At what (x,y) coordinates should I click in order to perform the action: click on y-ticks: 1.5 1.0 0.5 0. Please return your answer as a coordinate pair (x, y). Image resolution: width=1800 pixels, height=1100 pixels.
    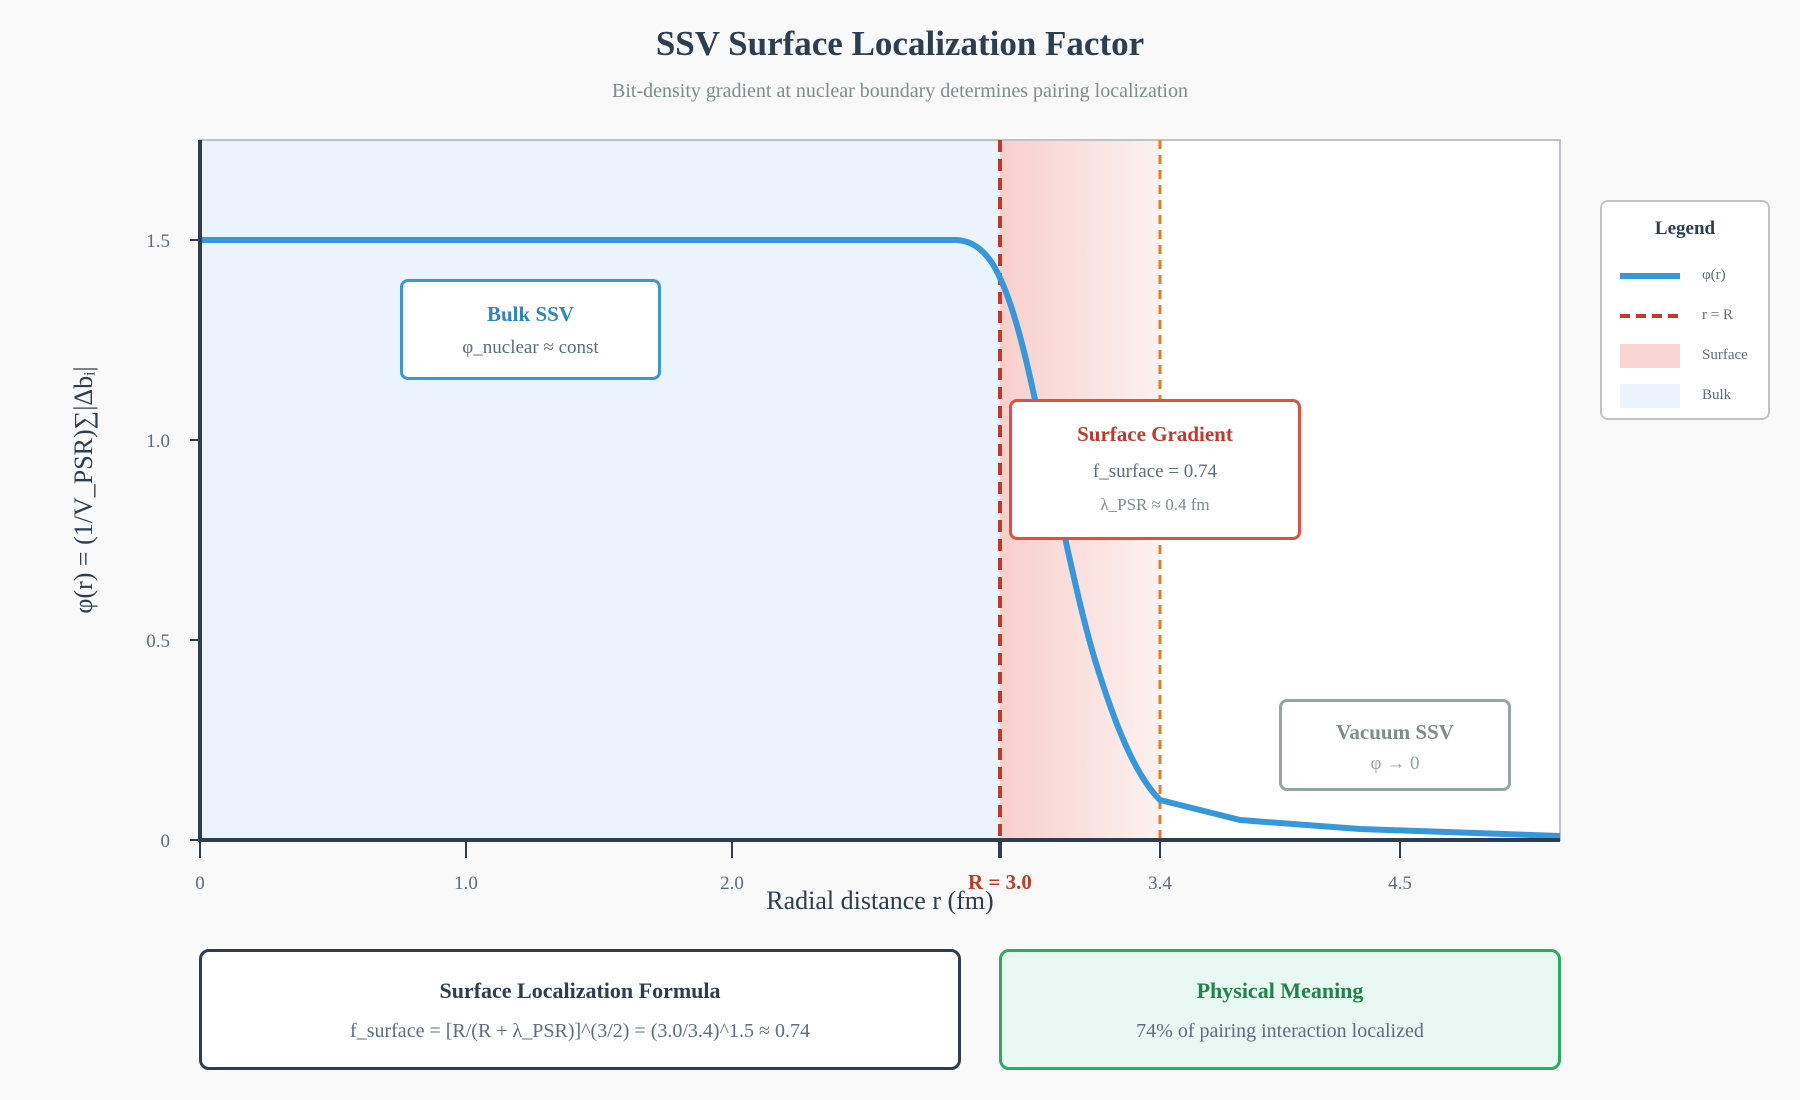
    Looking at the image, I should click on (173, 541).